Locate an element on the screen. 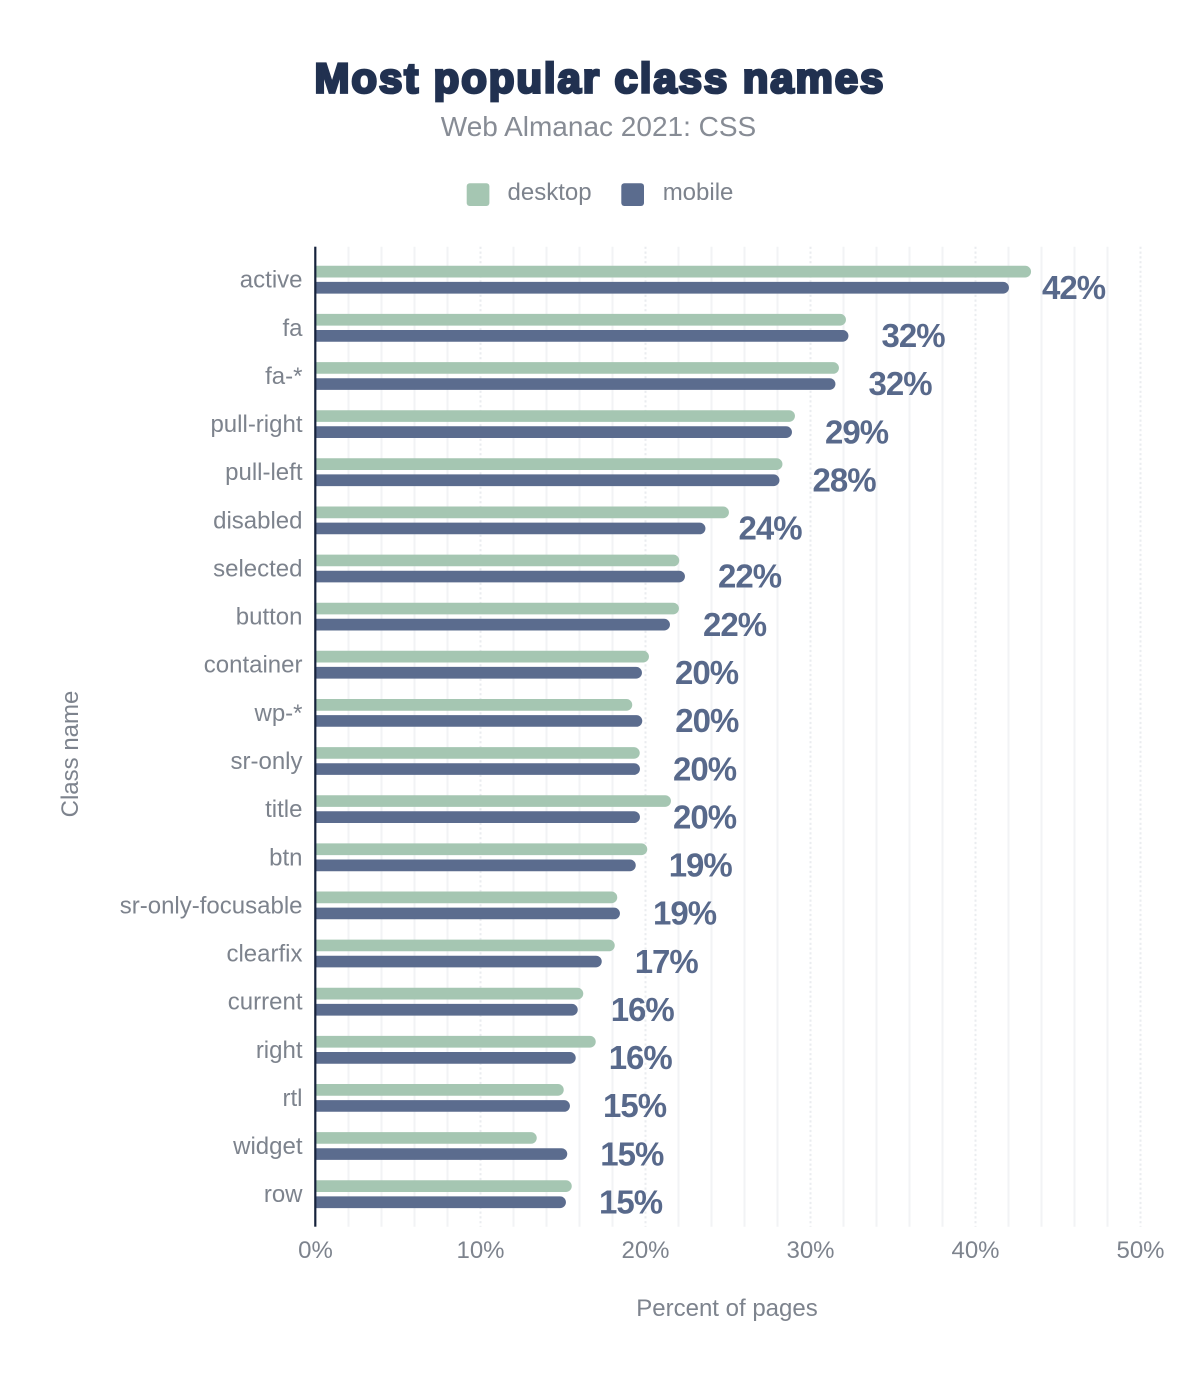 The width and height of the screenshot is (1200, 1382). svg-text: sr-only is located at coordinates (266, 761).